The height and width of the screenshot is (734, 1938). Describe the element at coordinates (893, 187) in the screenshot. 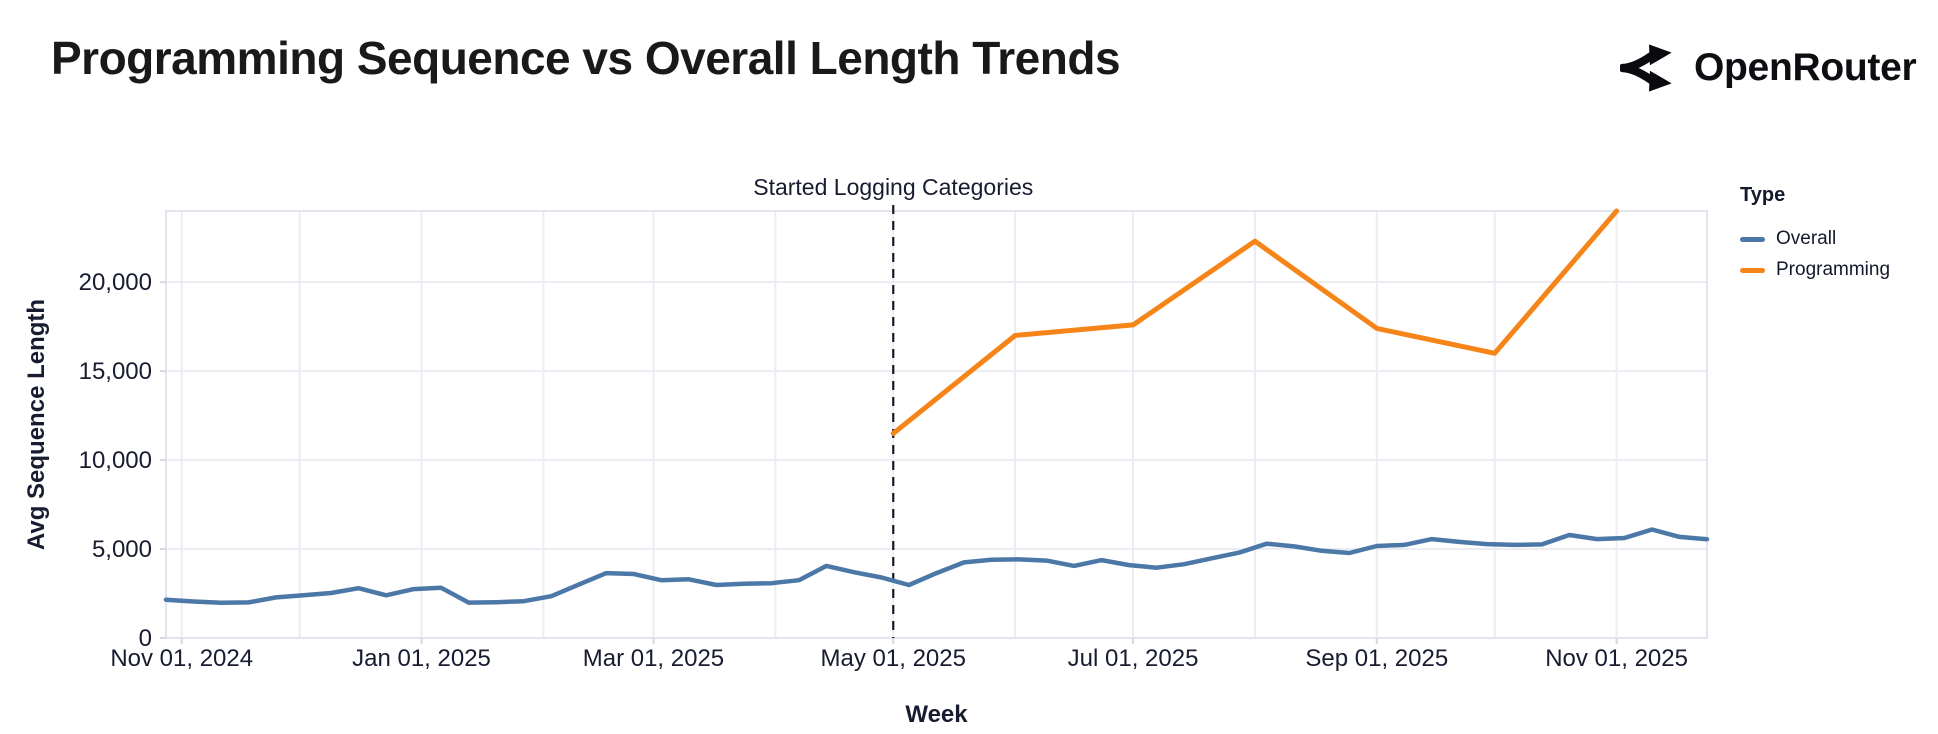

I see `annotation-label: Started Logging Categories` at that location.